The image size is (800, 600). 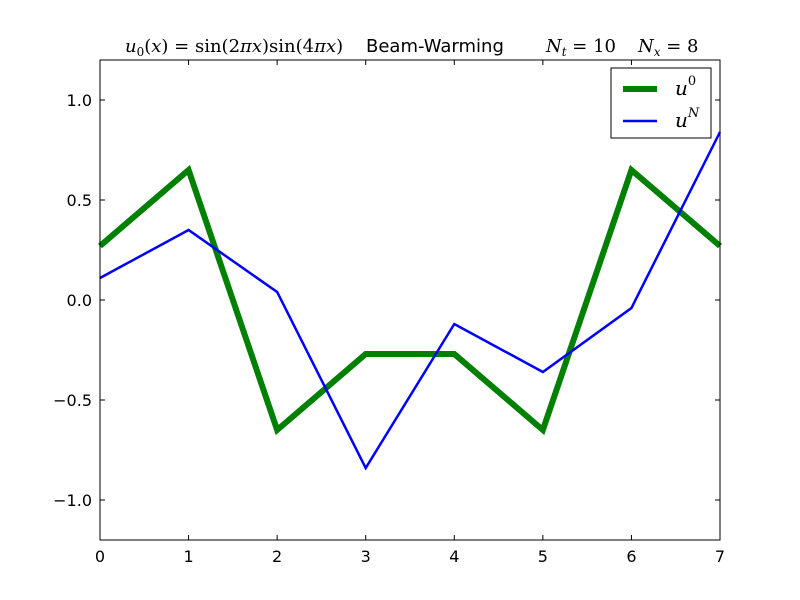 What do you see at coordinates (668, 47) in the screenshot?
I see `title-nx: Nx = 8` at bounding box center [668, 47].